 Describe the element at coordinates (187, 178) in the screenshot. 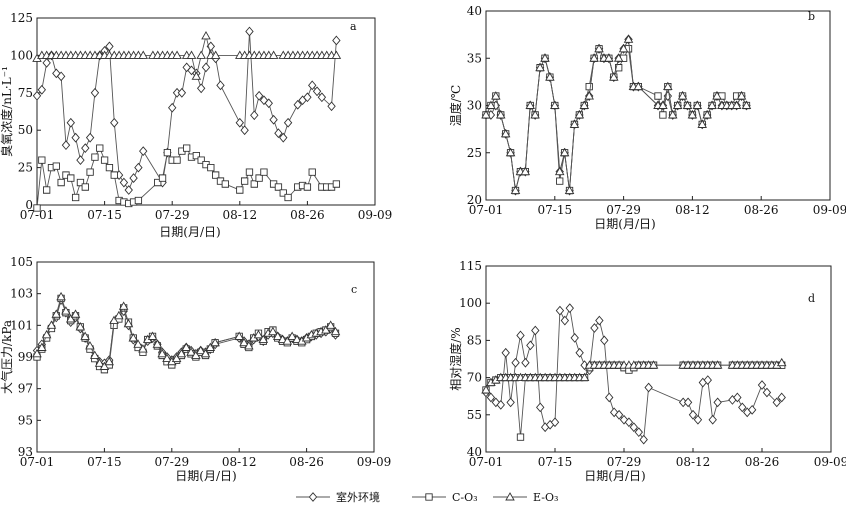

I see `series-c-o3` at that location.